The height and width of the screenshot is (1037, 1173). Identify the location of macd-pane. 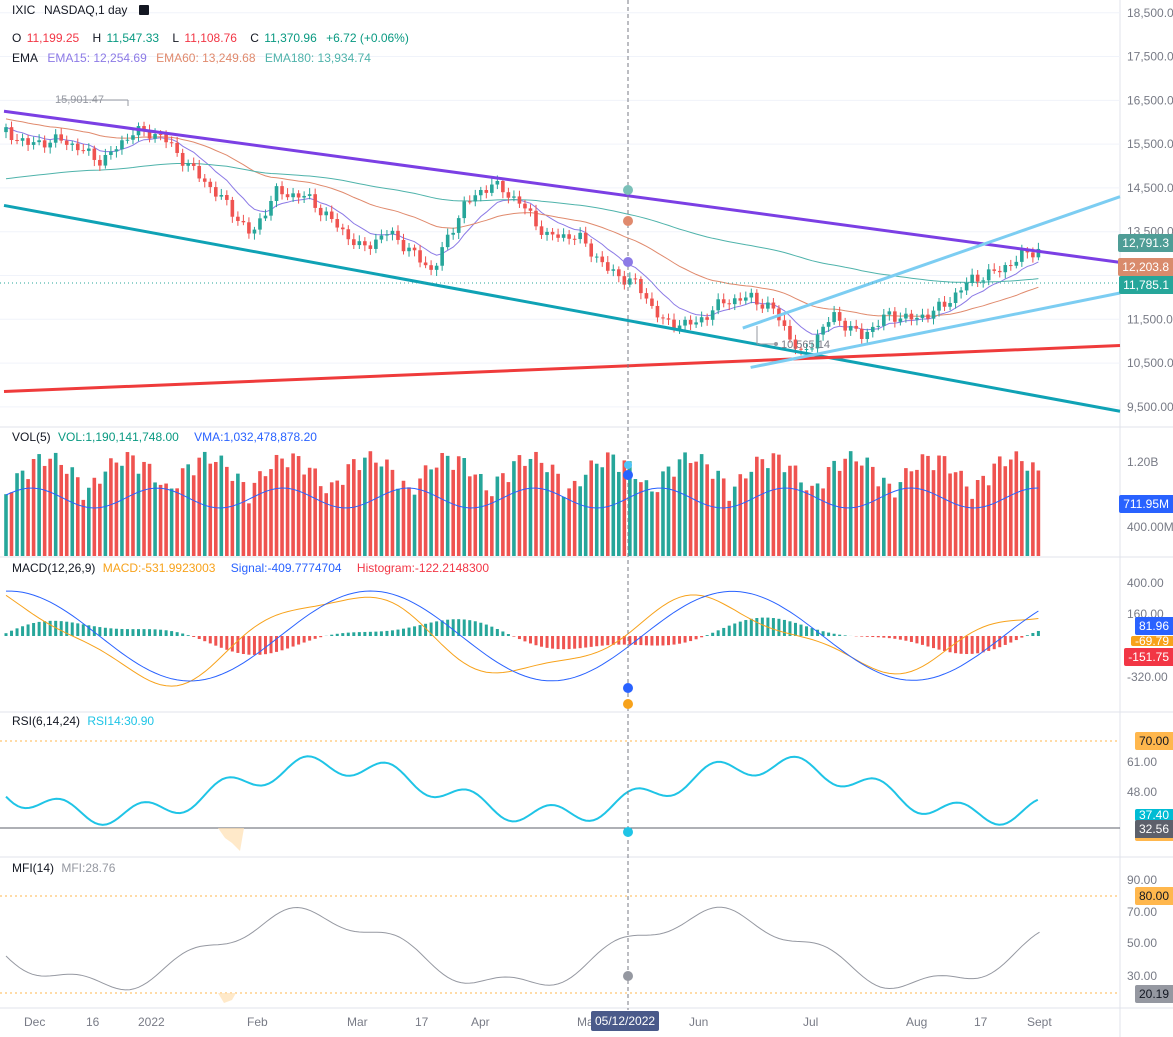
(522, 638).